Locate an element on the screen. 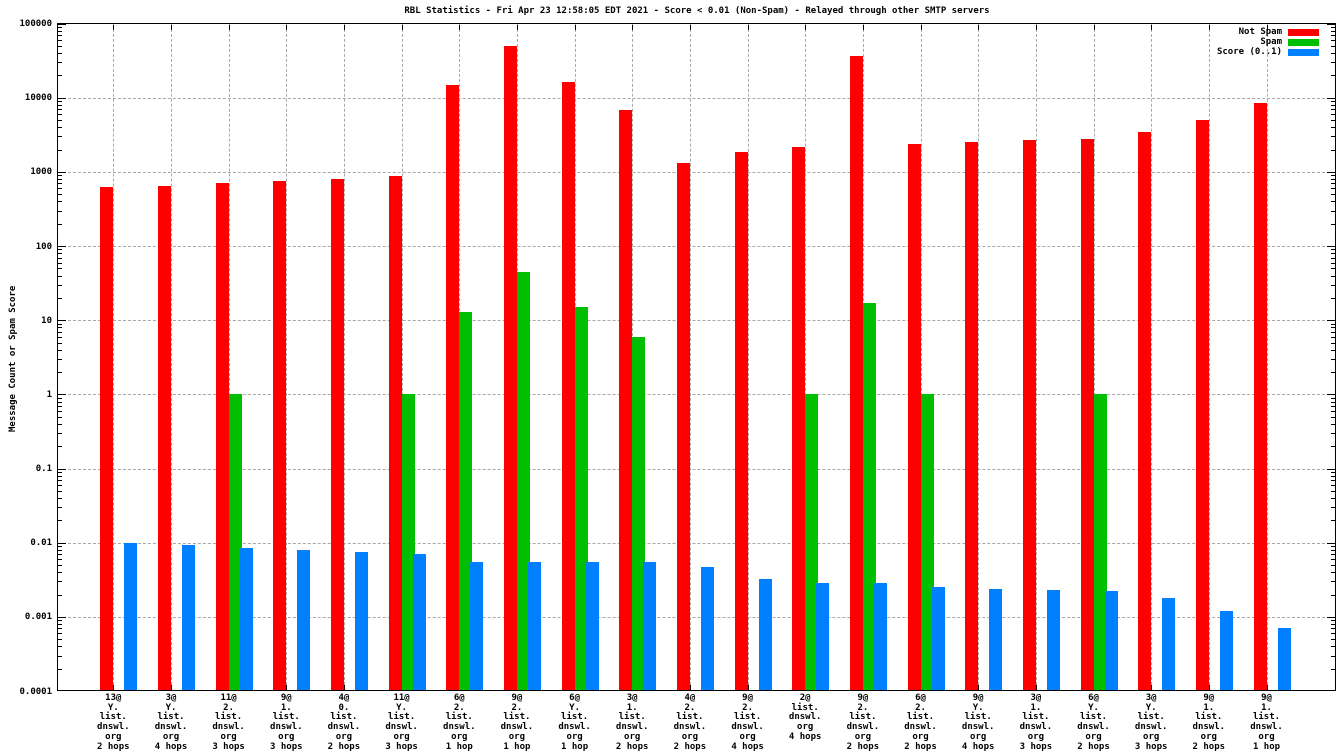  x-tick-label-line: 0. is located at coordinates (344, 707).